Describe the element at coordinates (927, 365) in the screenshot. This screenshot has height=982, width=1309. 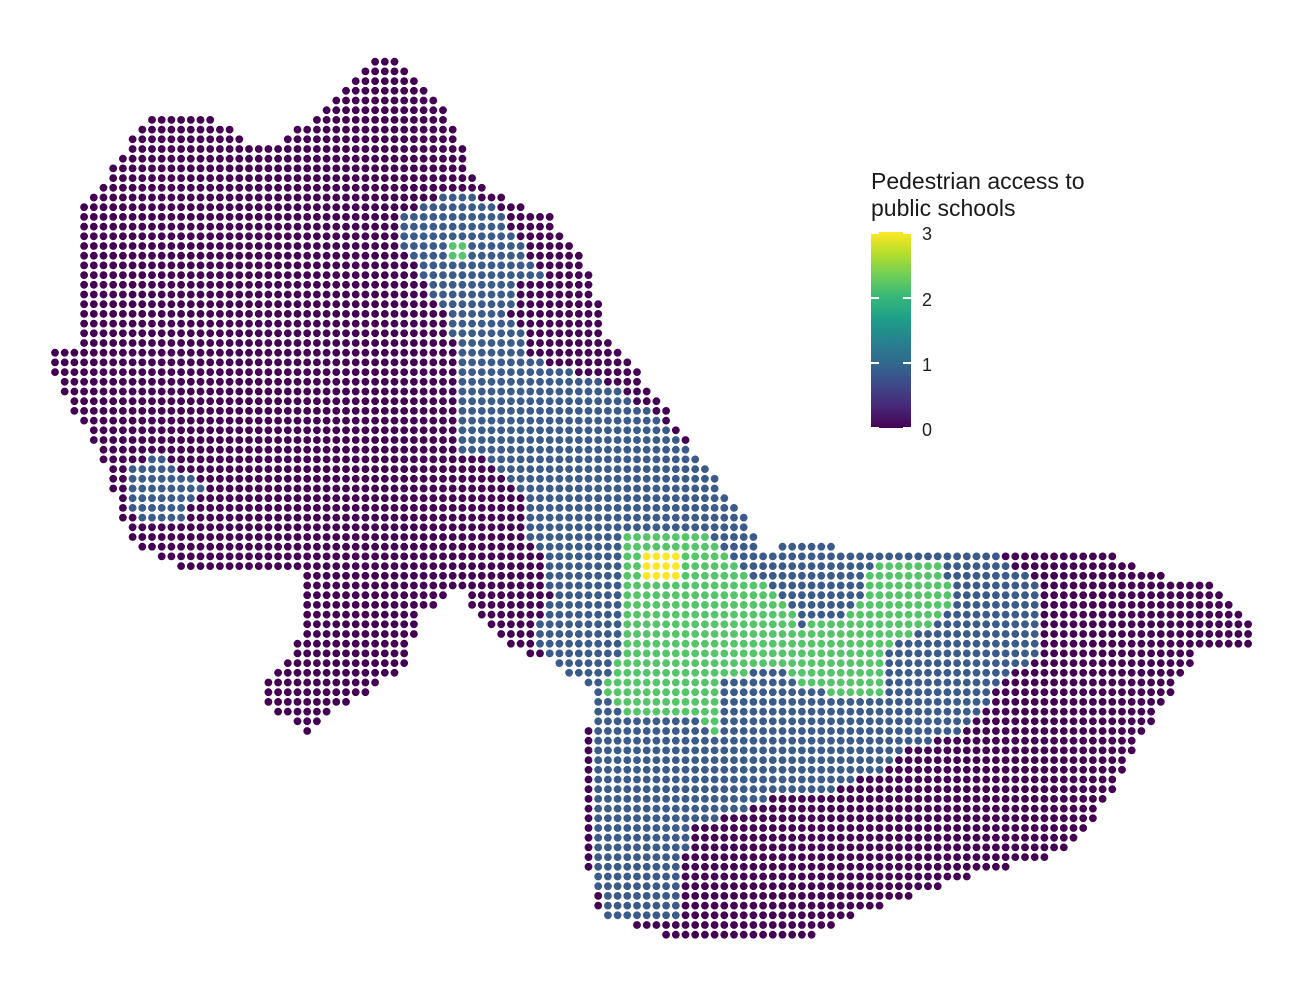
I see `legend-tick-label-1: 1` at that location.